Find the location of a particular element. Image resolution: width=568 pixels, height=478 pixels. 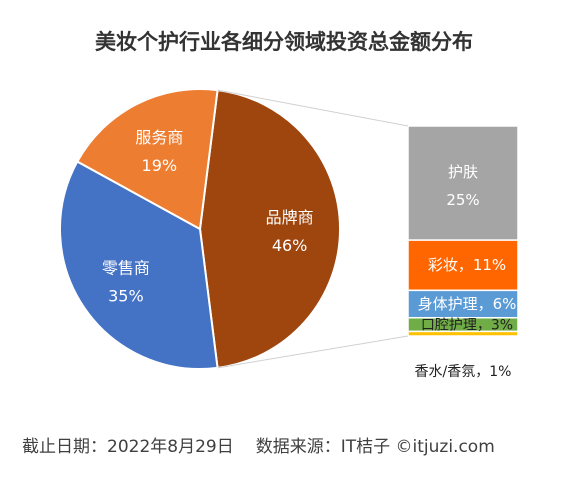

footer: 截止日期：2022年8月29日 数据来源：IT桔子 ©itjuzi.com is located at coordinates (292, 444).